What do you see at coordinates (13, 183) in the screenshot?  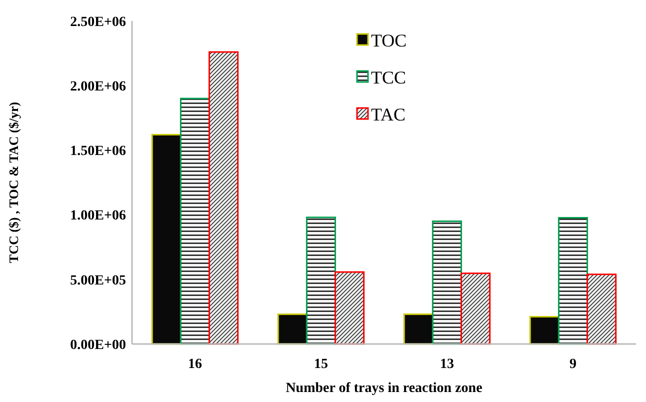 I see `y-axis-title: TCC ($) , TOC & TAC ($/yr)` at bounding box center [13, 183].